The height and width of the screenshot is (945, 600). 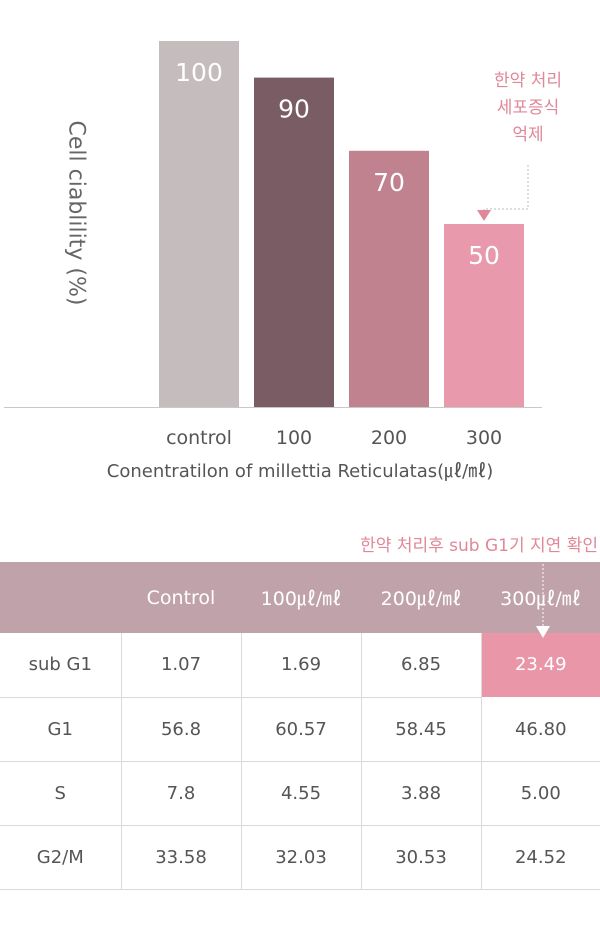 What do you see at coordinates (181, 597) in the screenshot?
I see `header-cell: Control` at bounding box center [181, 597].